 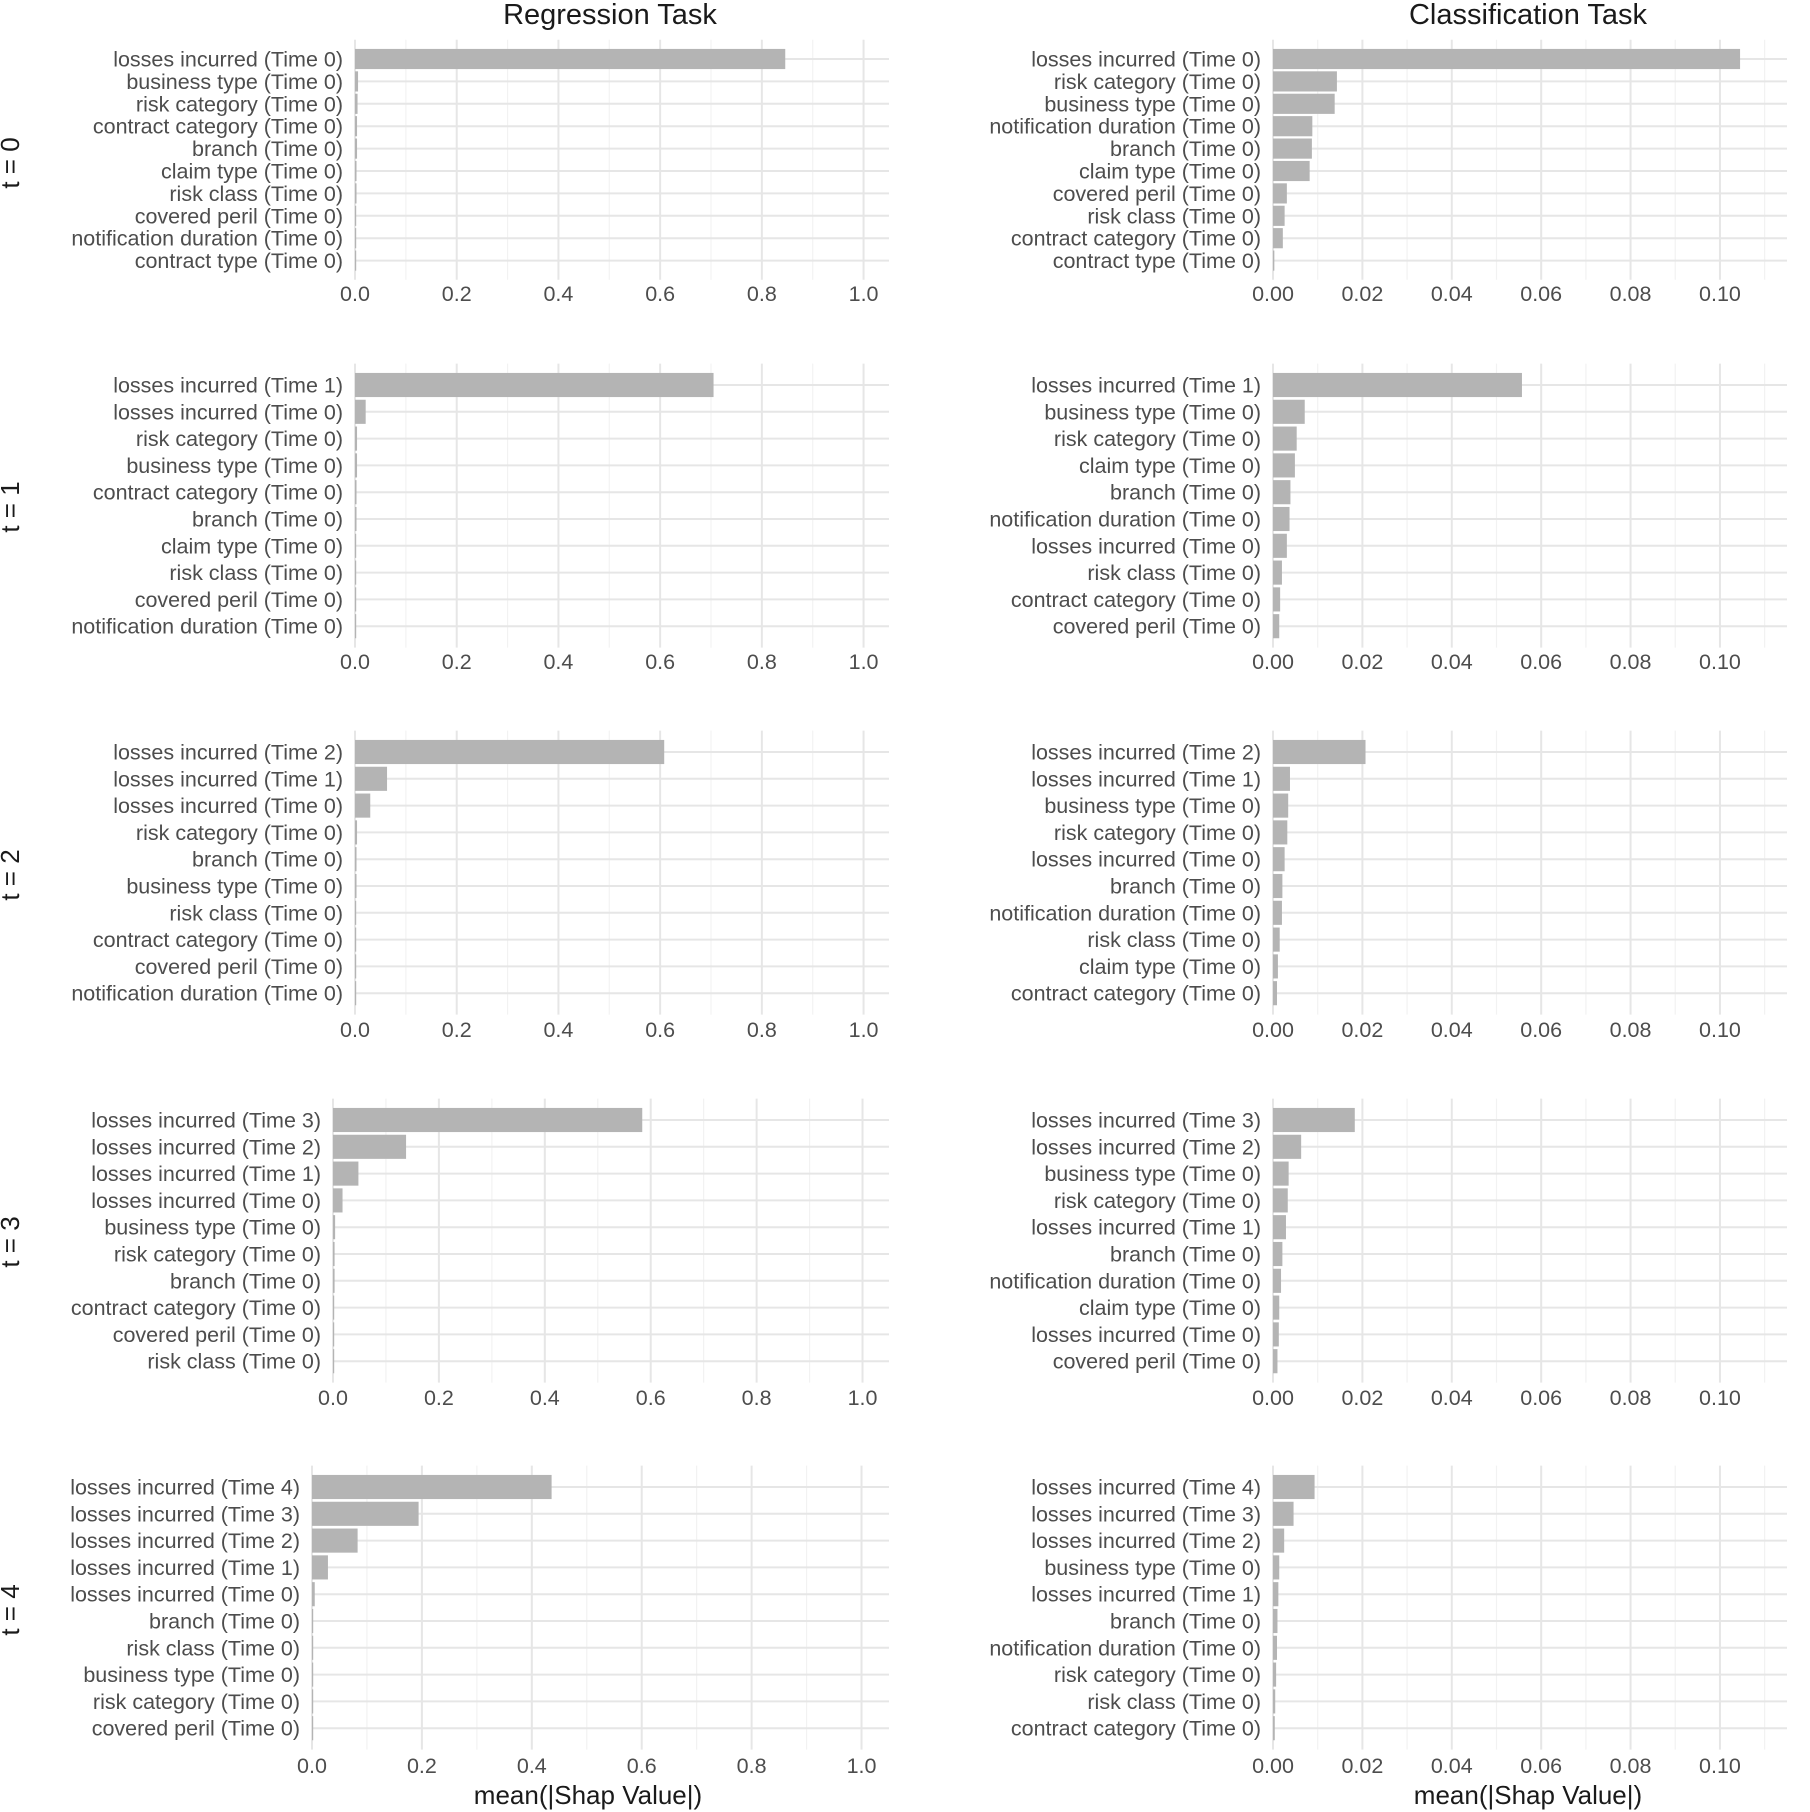 I want to click on x-tick-label: 0.0, so click(x=312, y=1766).